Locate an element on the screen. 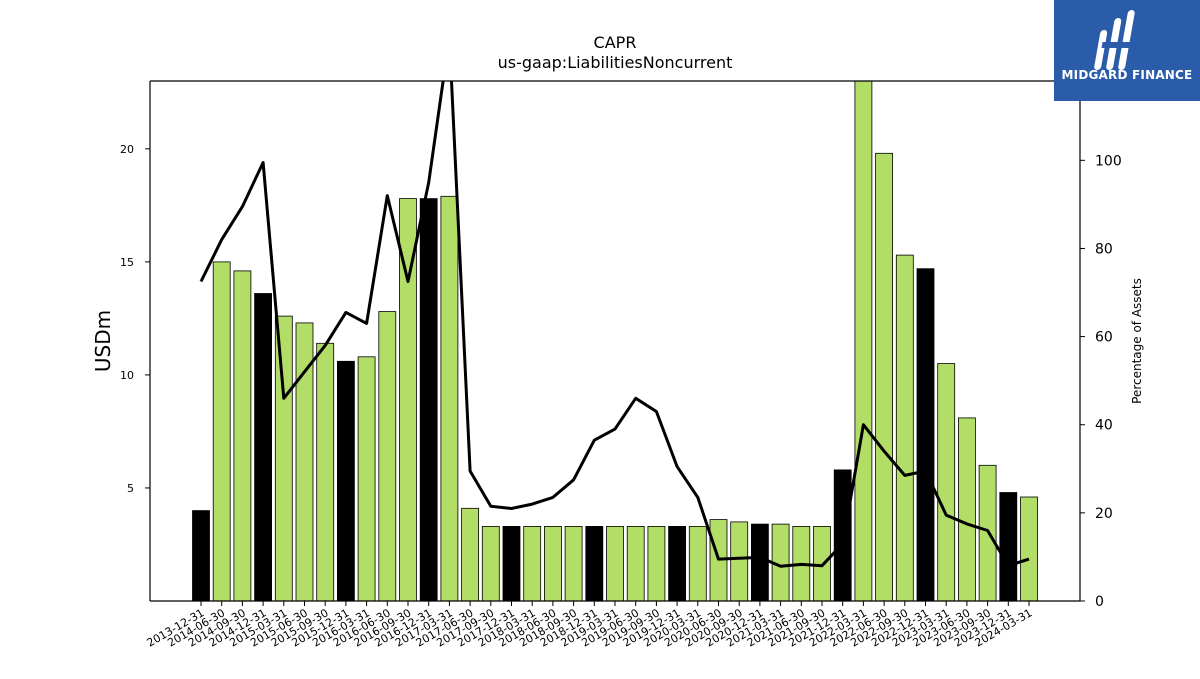 The width and height of the screenshot is (1200, 679). y2-tick-label: 0 is located at coordinates (1099, 602).